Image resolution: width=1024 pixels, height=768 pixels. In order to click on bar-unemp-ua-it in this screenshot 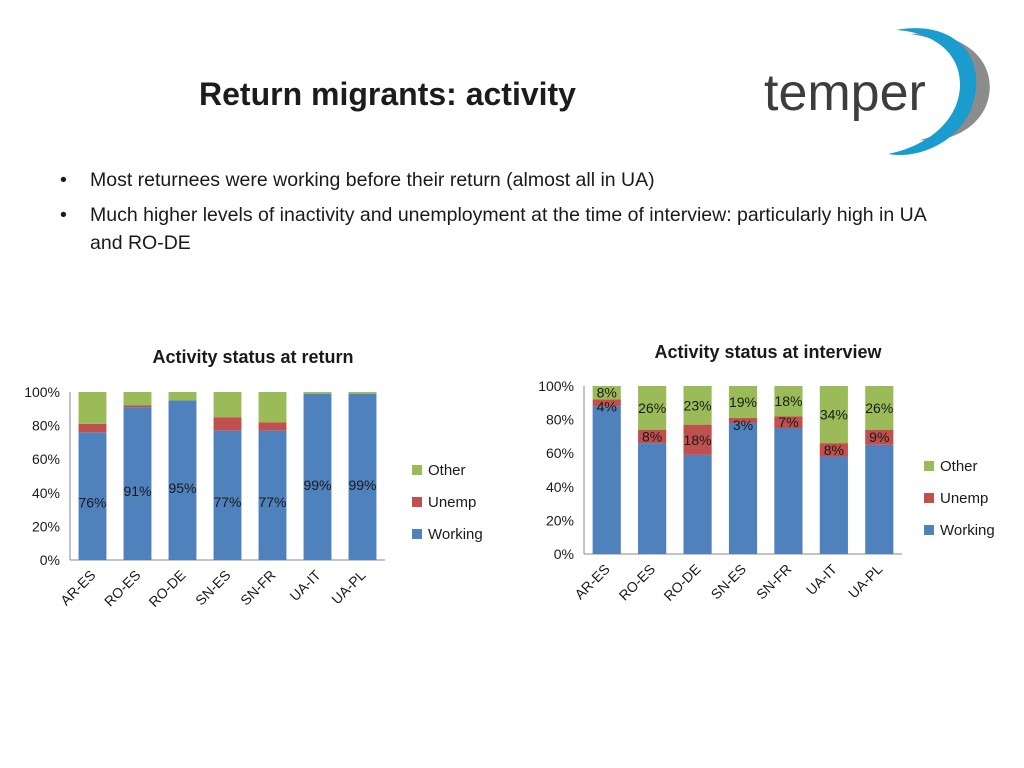, I will do `click(833, 450)`.